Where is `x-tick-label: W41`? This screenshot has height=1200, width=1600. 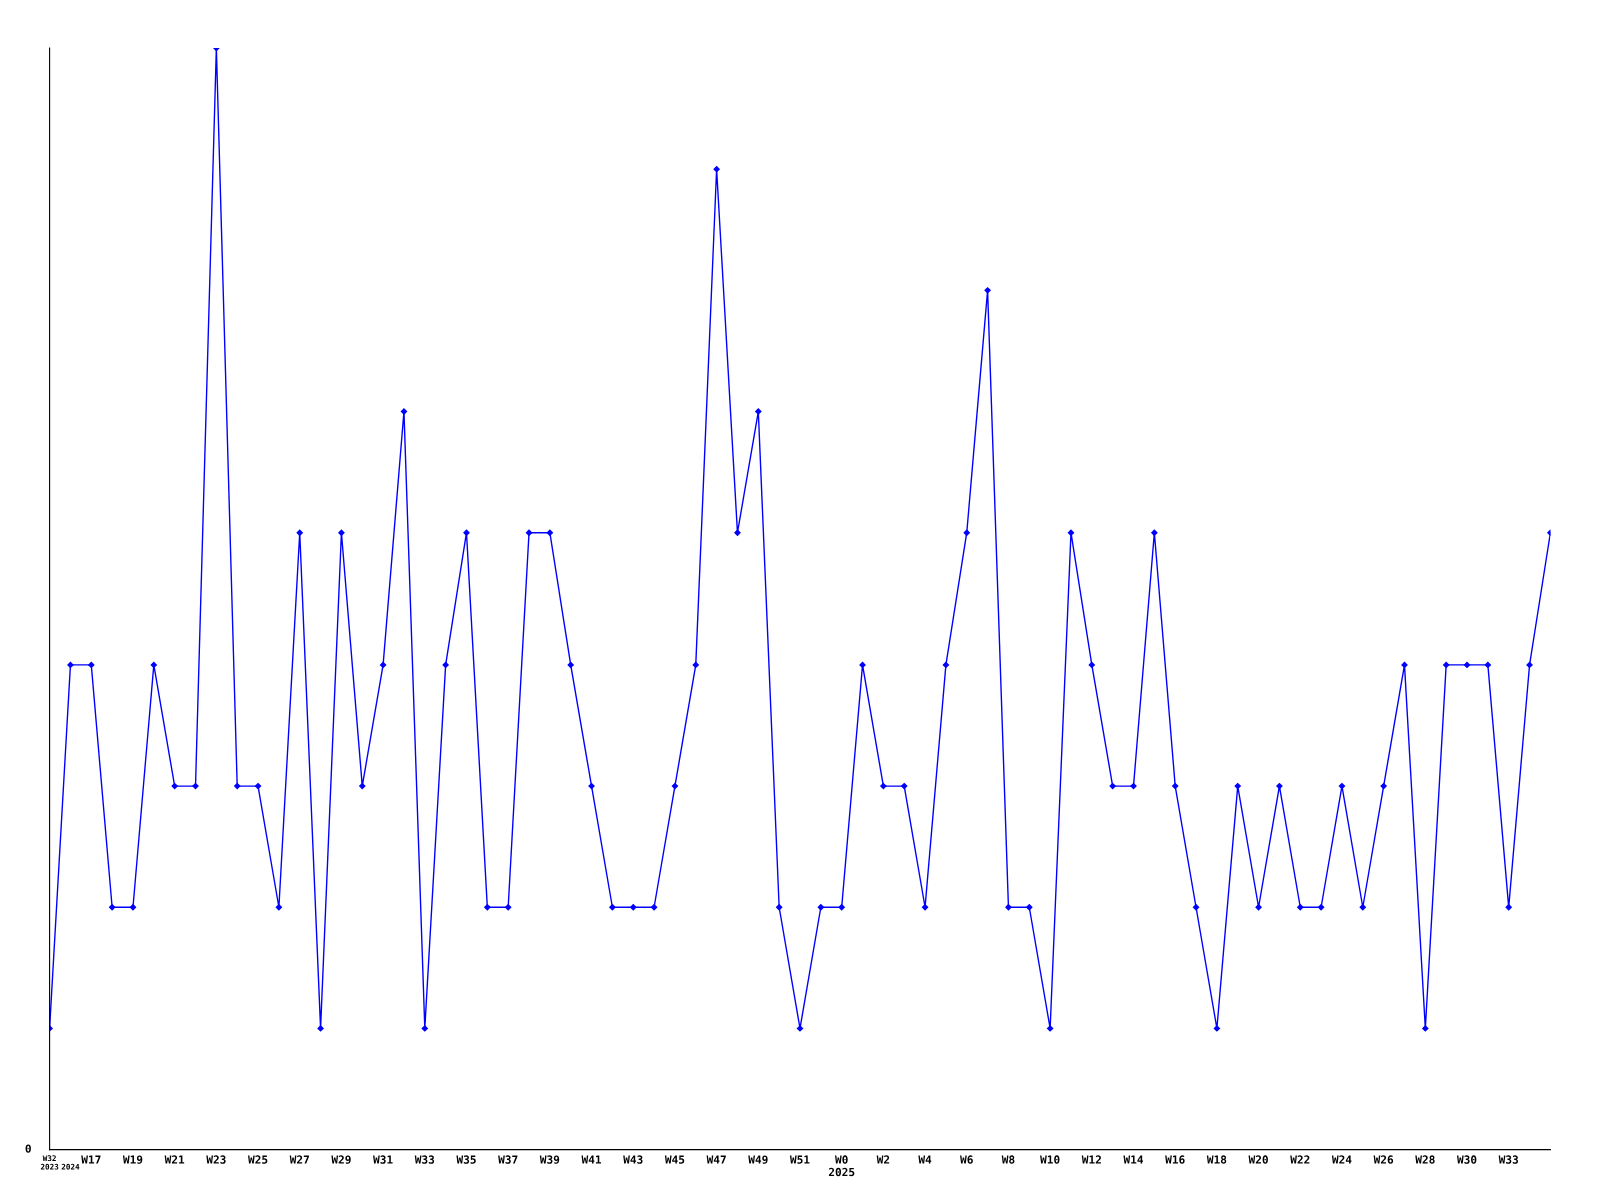 x-tick-label: W41 is located at coordinates (591, 1159).